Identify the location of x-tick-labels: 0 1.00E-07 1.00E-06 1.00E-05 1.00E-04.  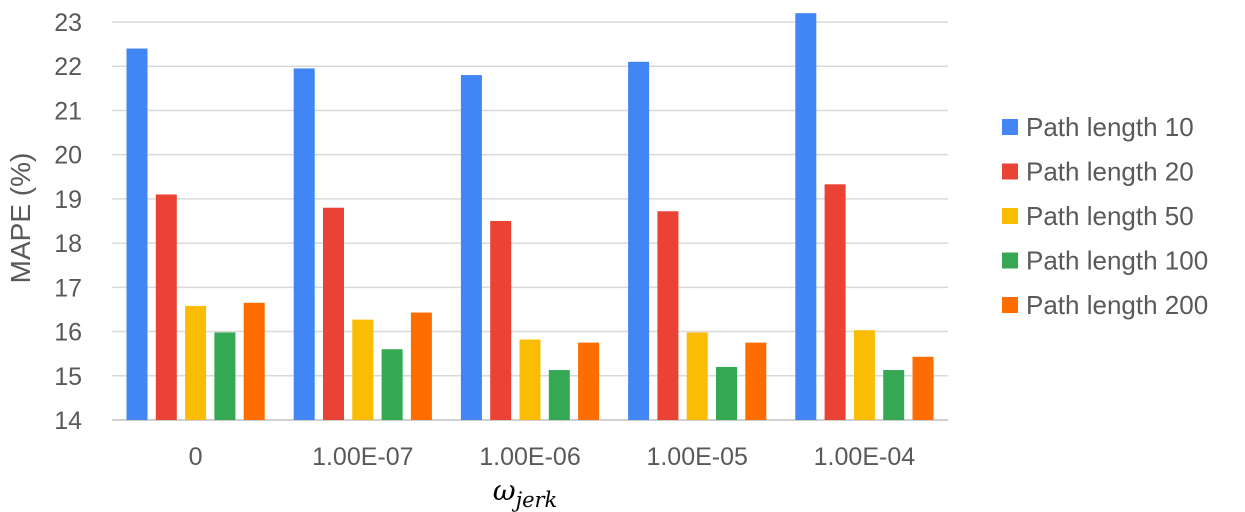
(552, 457).